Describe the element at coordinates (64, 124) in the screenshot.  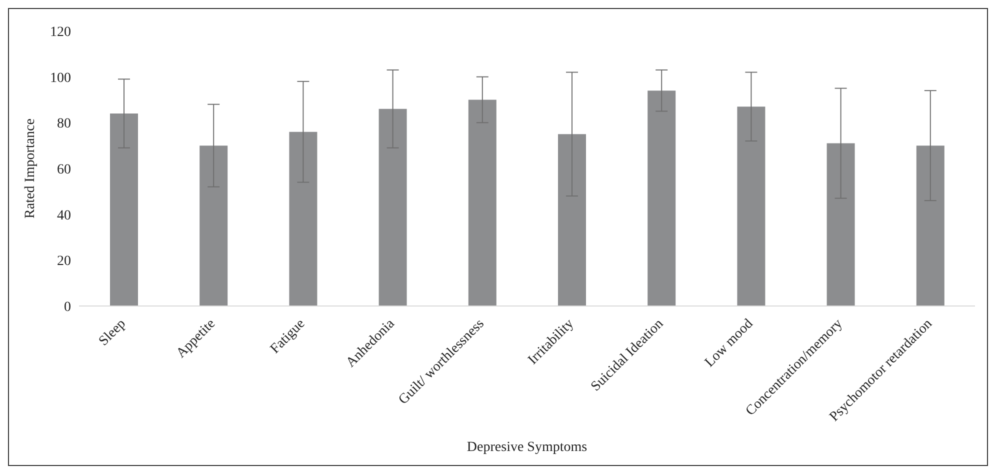
I see `y-tick-label: 80` at that location.